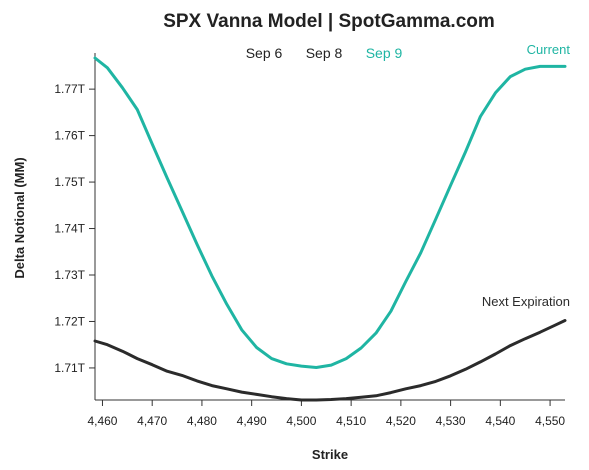 The image size is (589, 470). I want to click on y-tick-label: 1.74T, so click(69, 229).